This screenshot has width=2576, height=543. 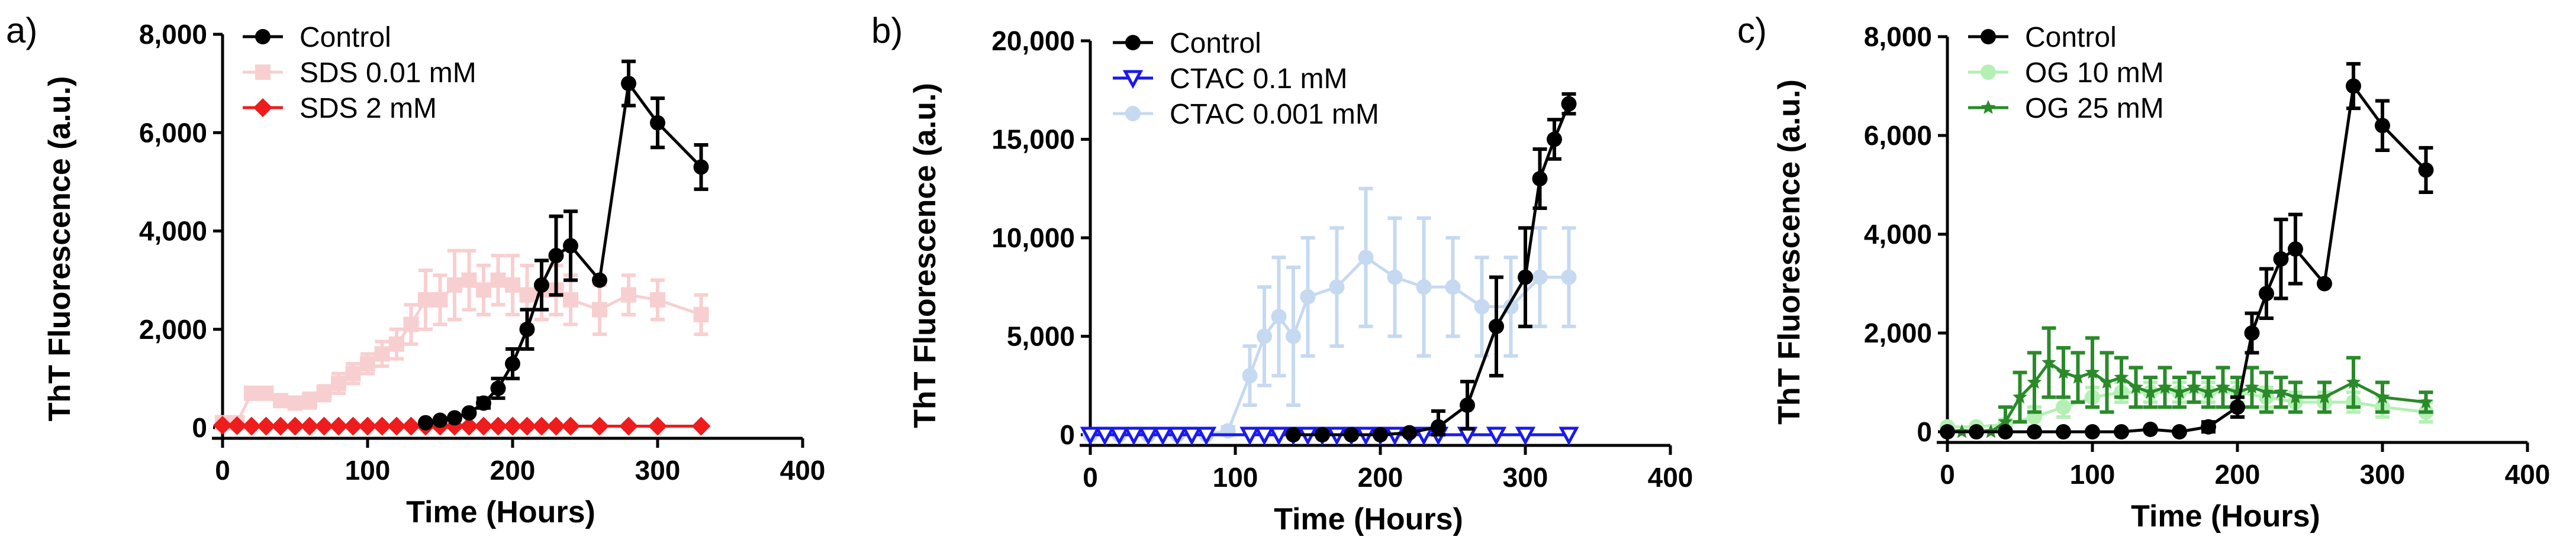 I want to click on x-tick-label: 0, so click(x=1090, y=477).